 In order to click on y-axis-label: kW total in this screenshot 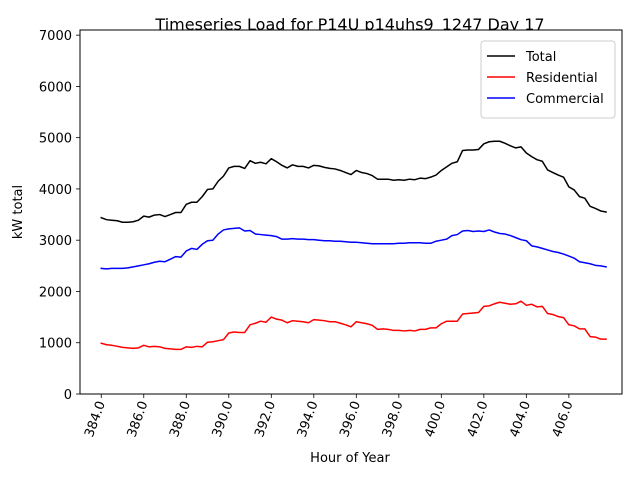, I will do `click(18, 212)`.